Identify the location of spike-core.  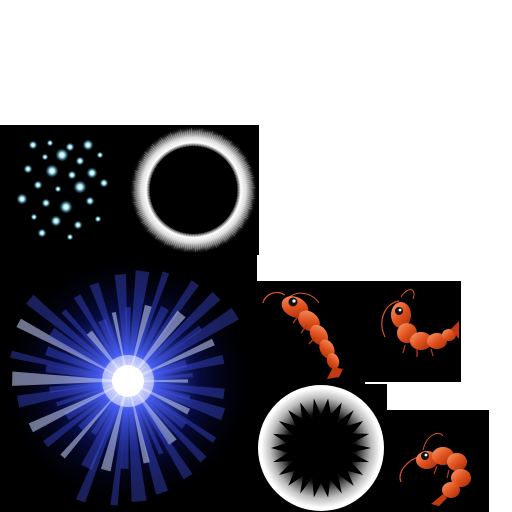
(321, 448).